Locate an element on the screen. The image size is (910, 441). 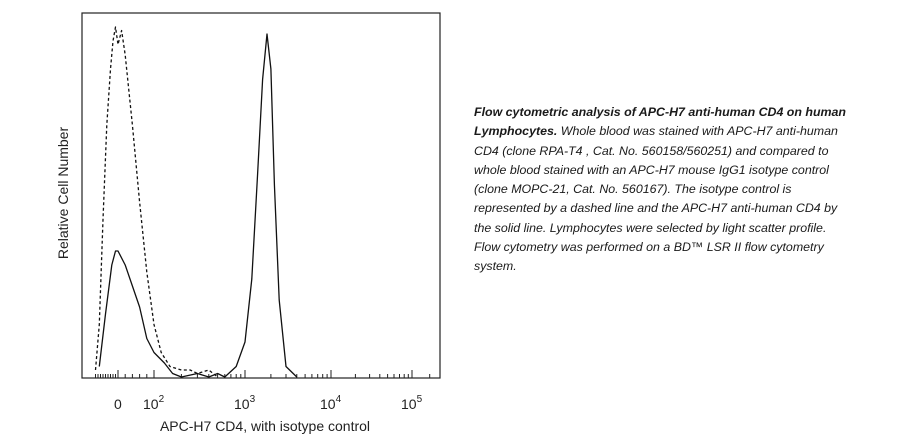
x-tick-label: 10² is located at coordinates (154, 403).